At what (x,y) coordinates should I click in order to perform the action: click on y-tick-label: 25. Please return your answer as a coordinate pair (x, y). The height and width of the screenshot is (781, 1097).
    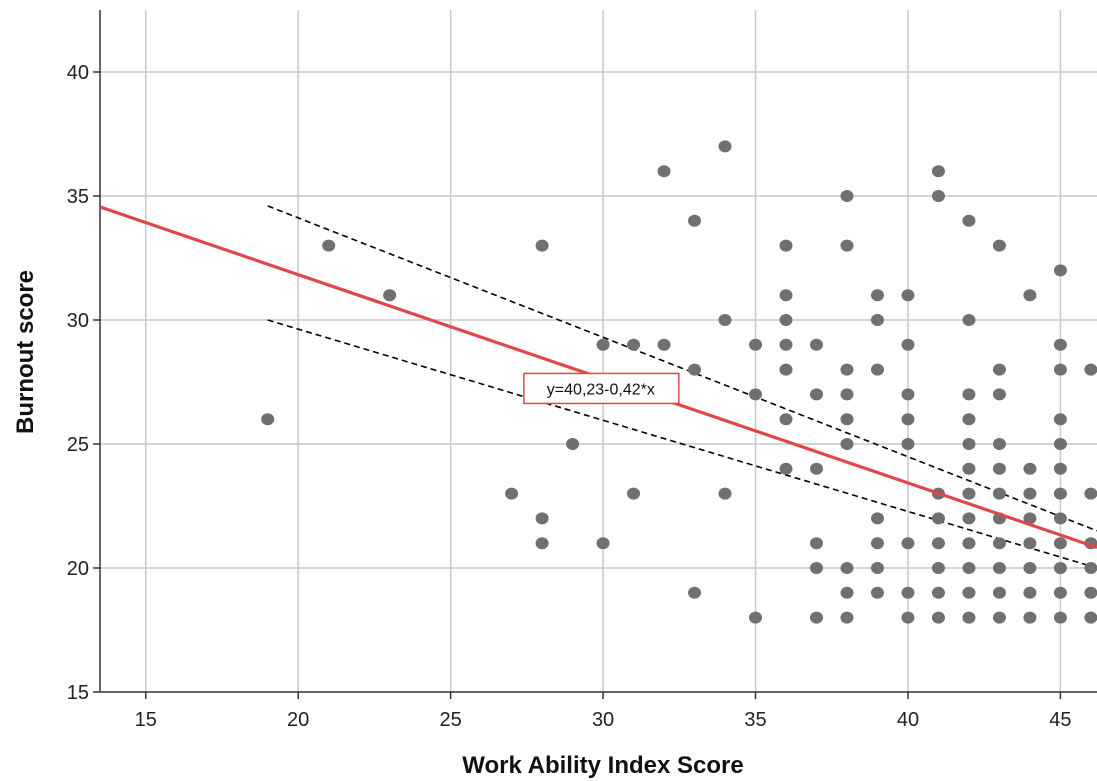
    Looking at the image, I should click on (78, 445).